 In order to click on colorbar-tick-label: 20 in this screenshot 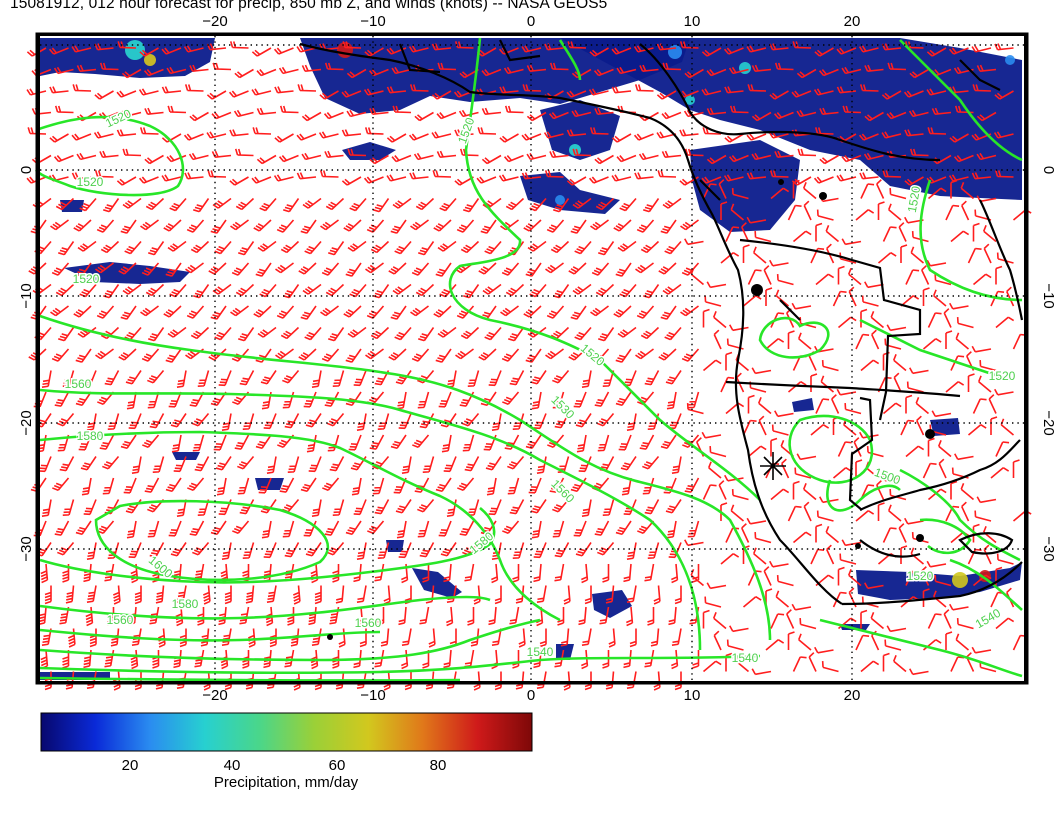, I will do `click(130, 765)`.